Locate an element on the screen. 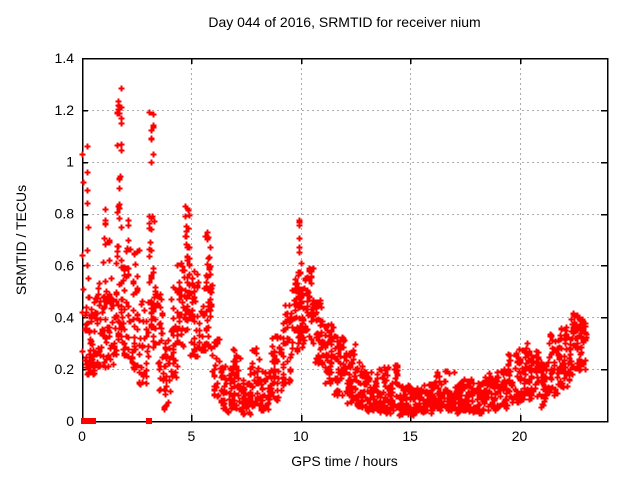  y-tick-label: 0.8 is located at coordinates (65, 214).